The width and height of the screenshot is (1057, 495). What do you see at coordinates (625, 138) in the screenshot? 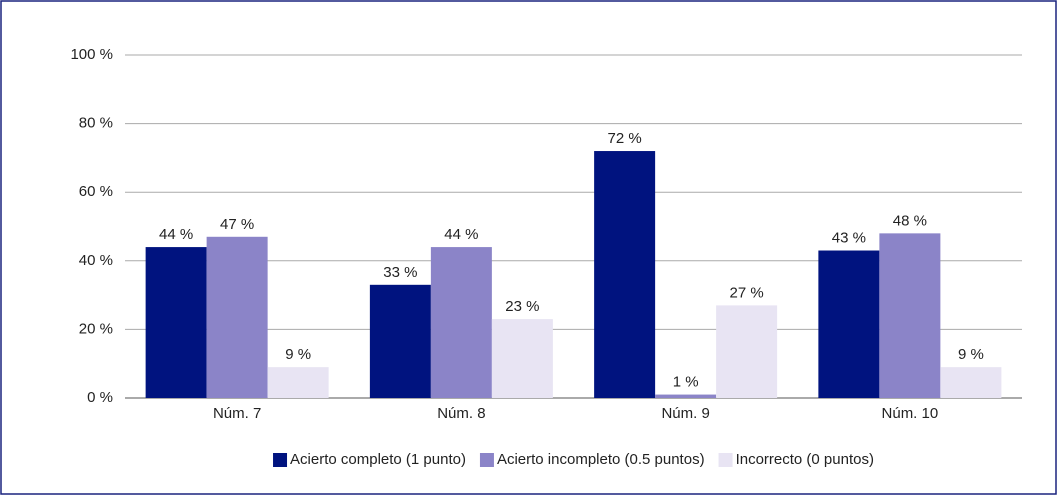
I see `value-label: 72 %` at bounding box center [625, 138].